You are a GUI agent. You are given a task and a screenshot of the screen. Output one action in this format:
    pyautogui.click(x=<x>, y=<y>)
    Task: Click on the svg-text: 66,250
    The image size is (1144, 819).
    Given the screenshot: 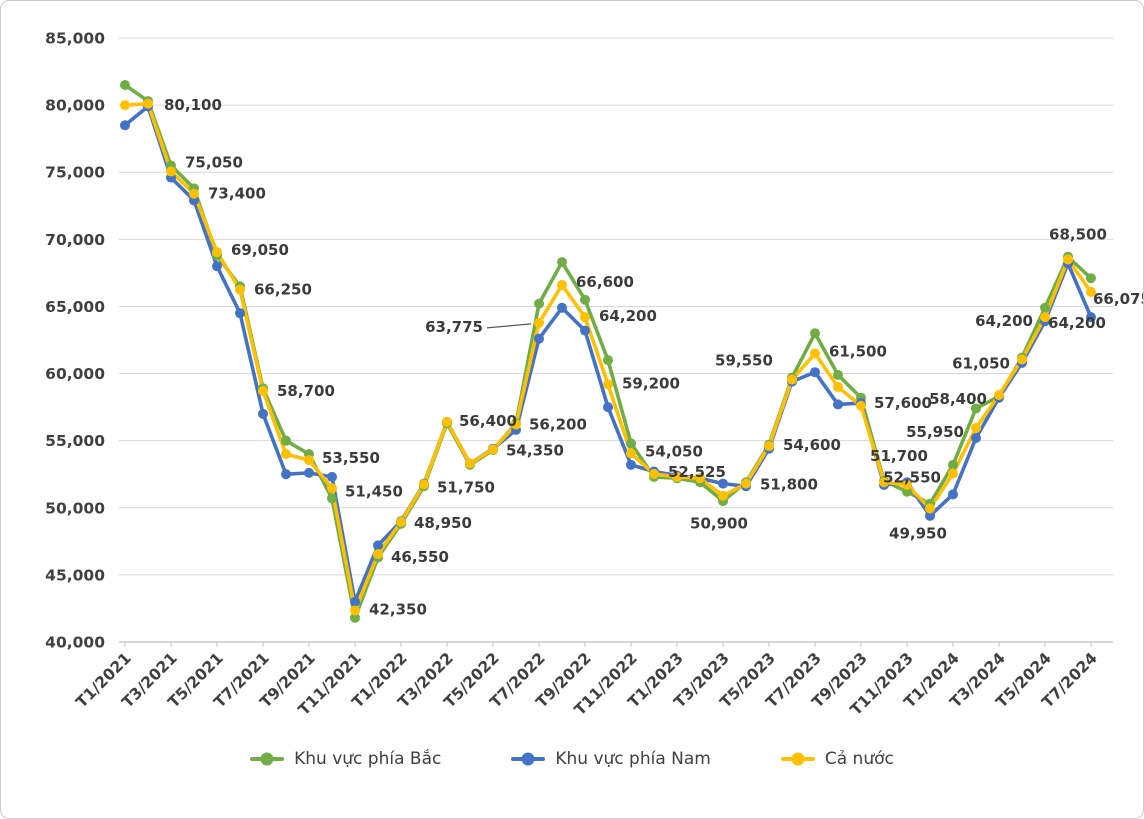 What is the action you would take?
    pyautogui.click(x=283, y=290)
    